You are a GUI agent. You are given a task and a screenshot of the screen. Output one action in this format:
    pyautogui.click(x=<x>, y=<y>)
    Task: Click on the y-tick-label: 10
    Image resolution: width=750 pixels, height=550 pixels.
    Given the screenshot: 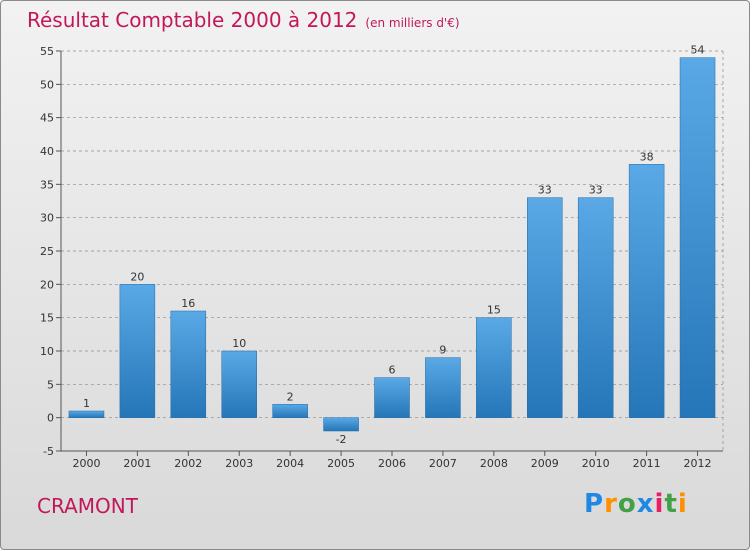 What is the action you would take?
    pyautogui.click(x=47, y=351)
    